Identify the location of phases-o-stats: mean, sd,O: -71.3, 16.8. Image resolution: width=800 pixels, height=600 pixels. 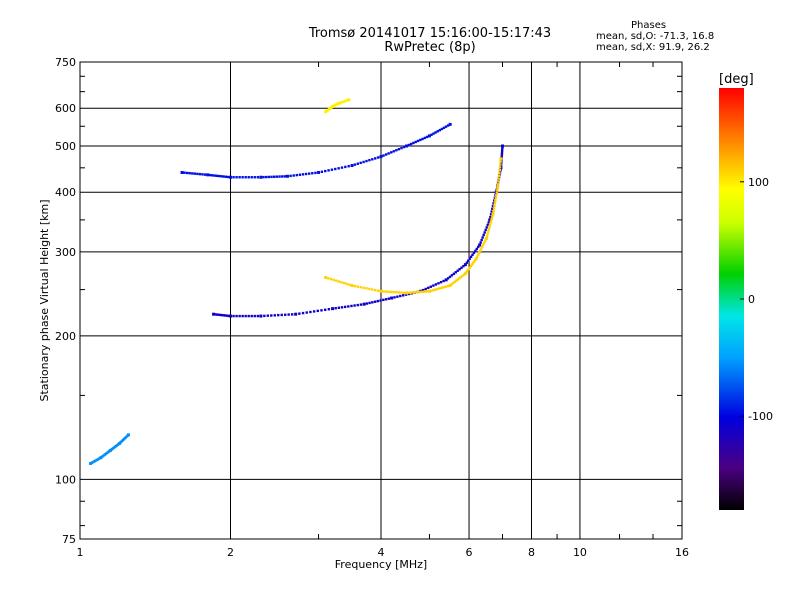
(655, 36).